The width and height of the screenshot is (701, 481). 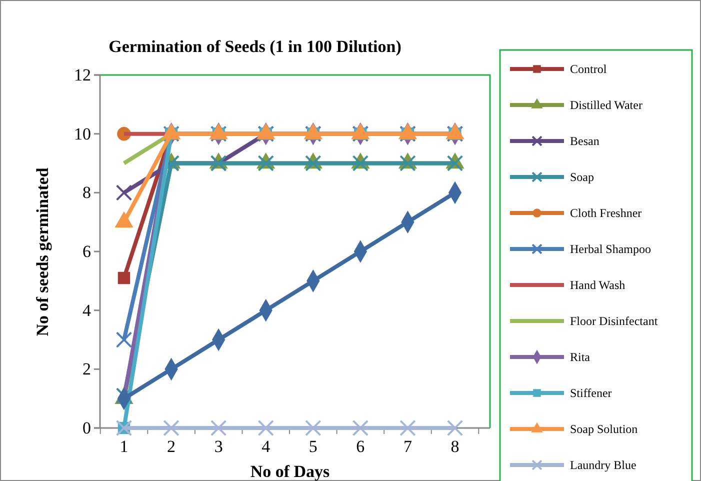 I want to click on chart-title: Germination of Seeds (1 in 100 Dilution), so click(x=255, y=46).